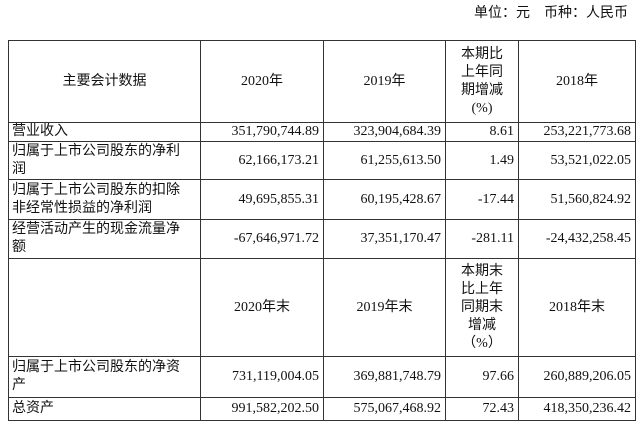 Image resolution: width=640 pixels, height=426 pixels. I want to click on unit-note: 单位：元 币种：人民币, so click(551, 13).